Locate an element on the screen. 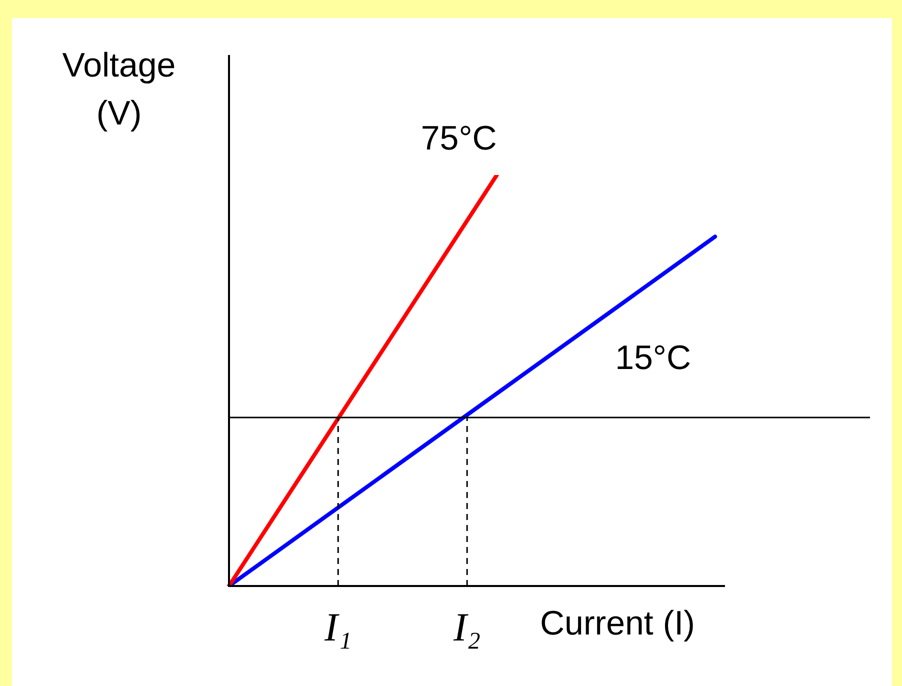 The image size is (902, 686). x-tick-label: I₁ is located at coordinates (338, 627).